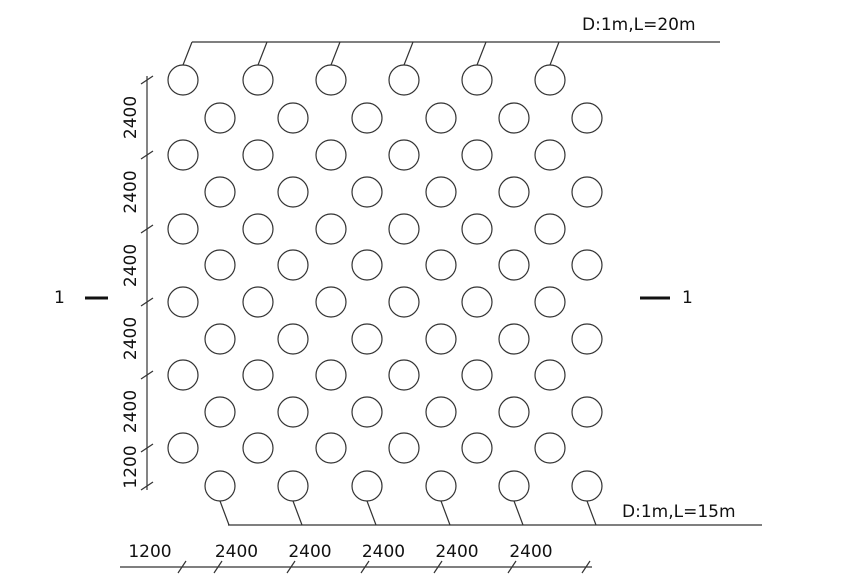 Image resolution: width=842 pixels, height=587 pixels. What do you see at coordinates (679, 512) in the screenshot?
I see `bottom-pipe-label: D:1m,L=15m` at bounding box center [679, 512].